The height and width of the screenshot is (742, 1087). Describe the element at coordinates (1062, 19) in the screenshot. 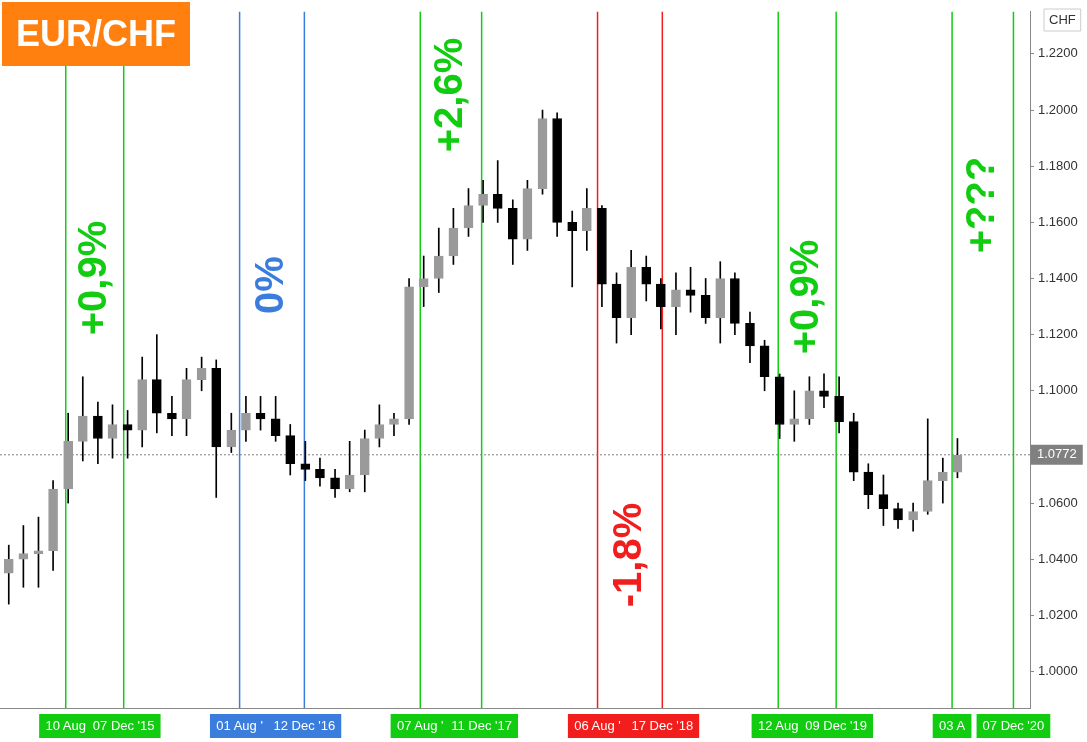

I see `y-axis-title: CHF` at that location.